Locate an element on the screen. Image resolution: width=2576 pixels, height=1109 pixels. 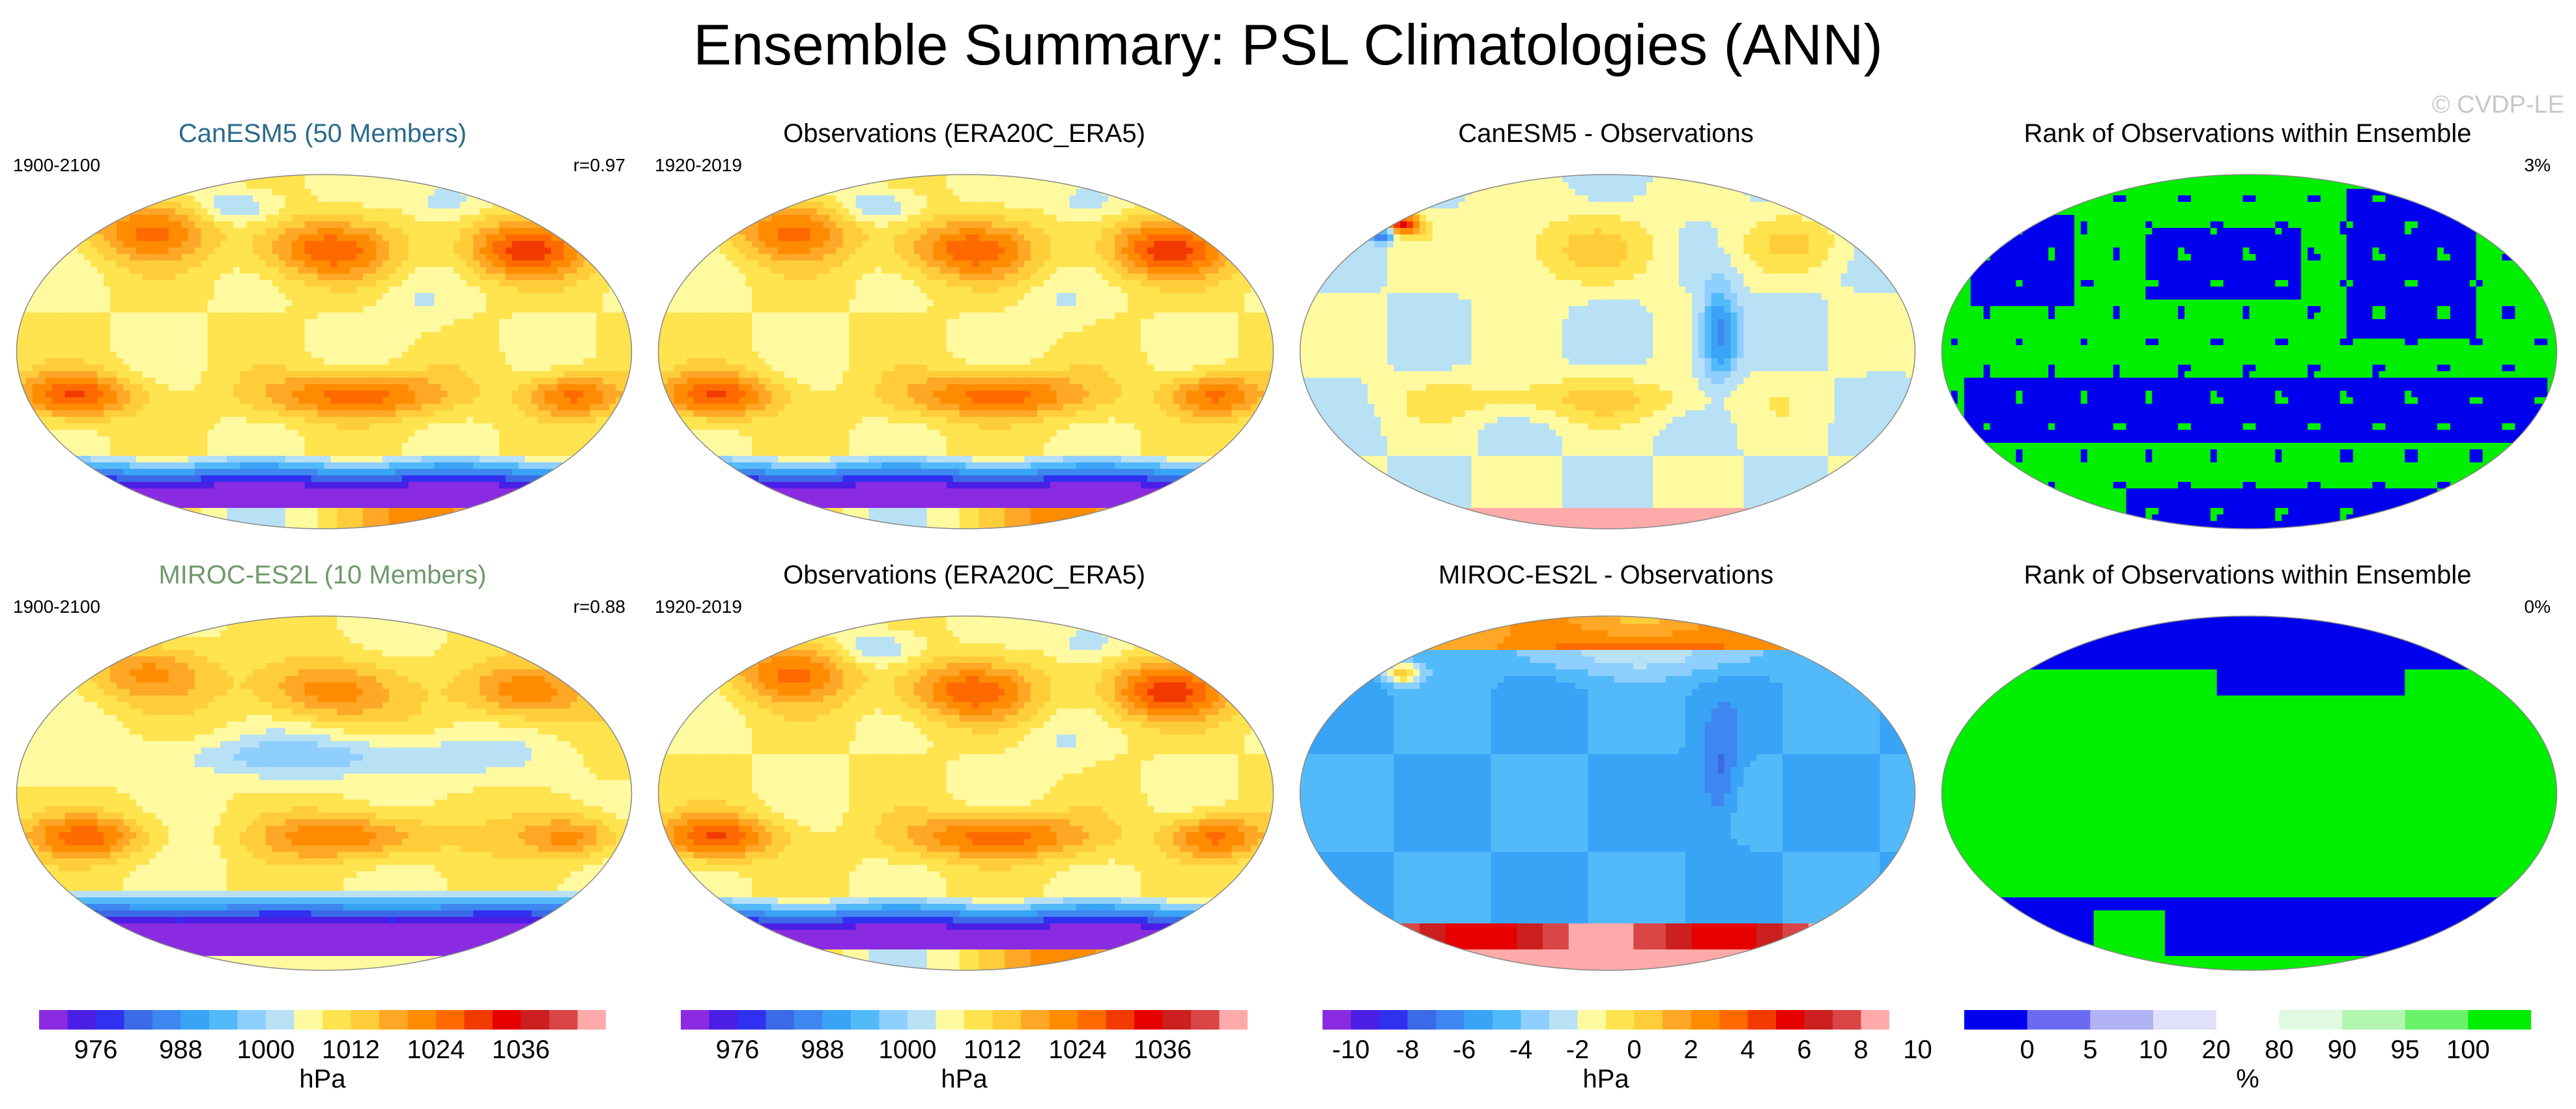
map-canesm5-rank is located at coordinates (2249, 352).